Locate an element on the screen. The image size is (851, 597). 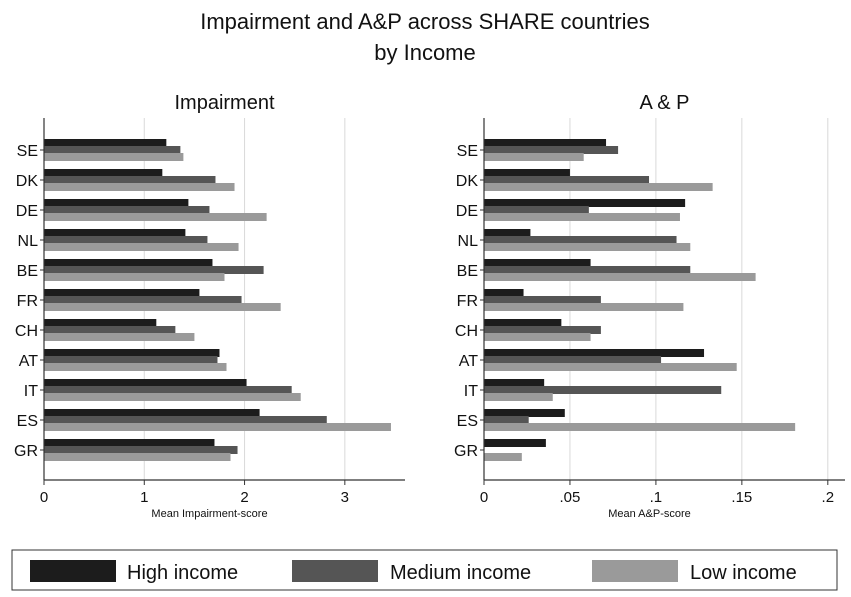
x-tick-label: .05 is located at coordinates (570, 497).